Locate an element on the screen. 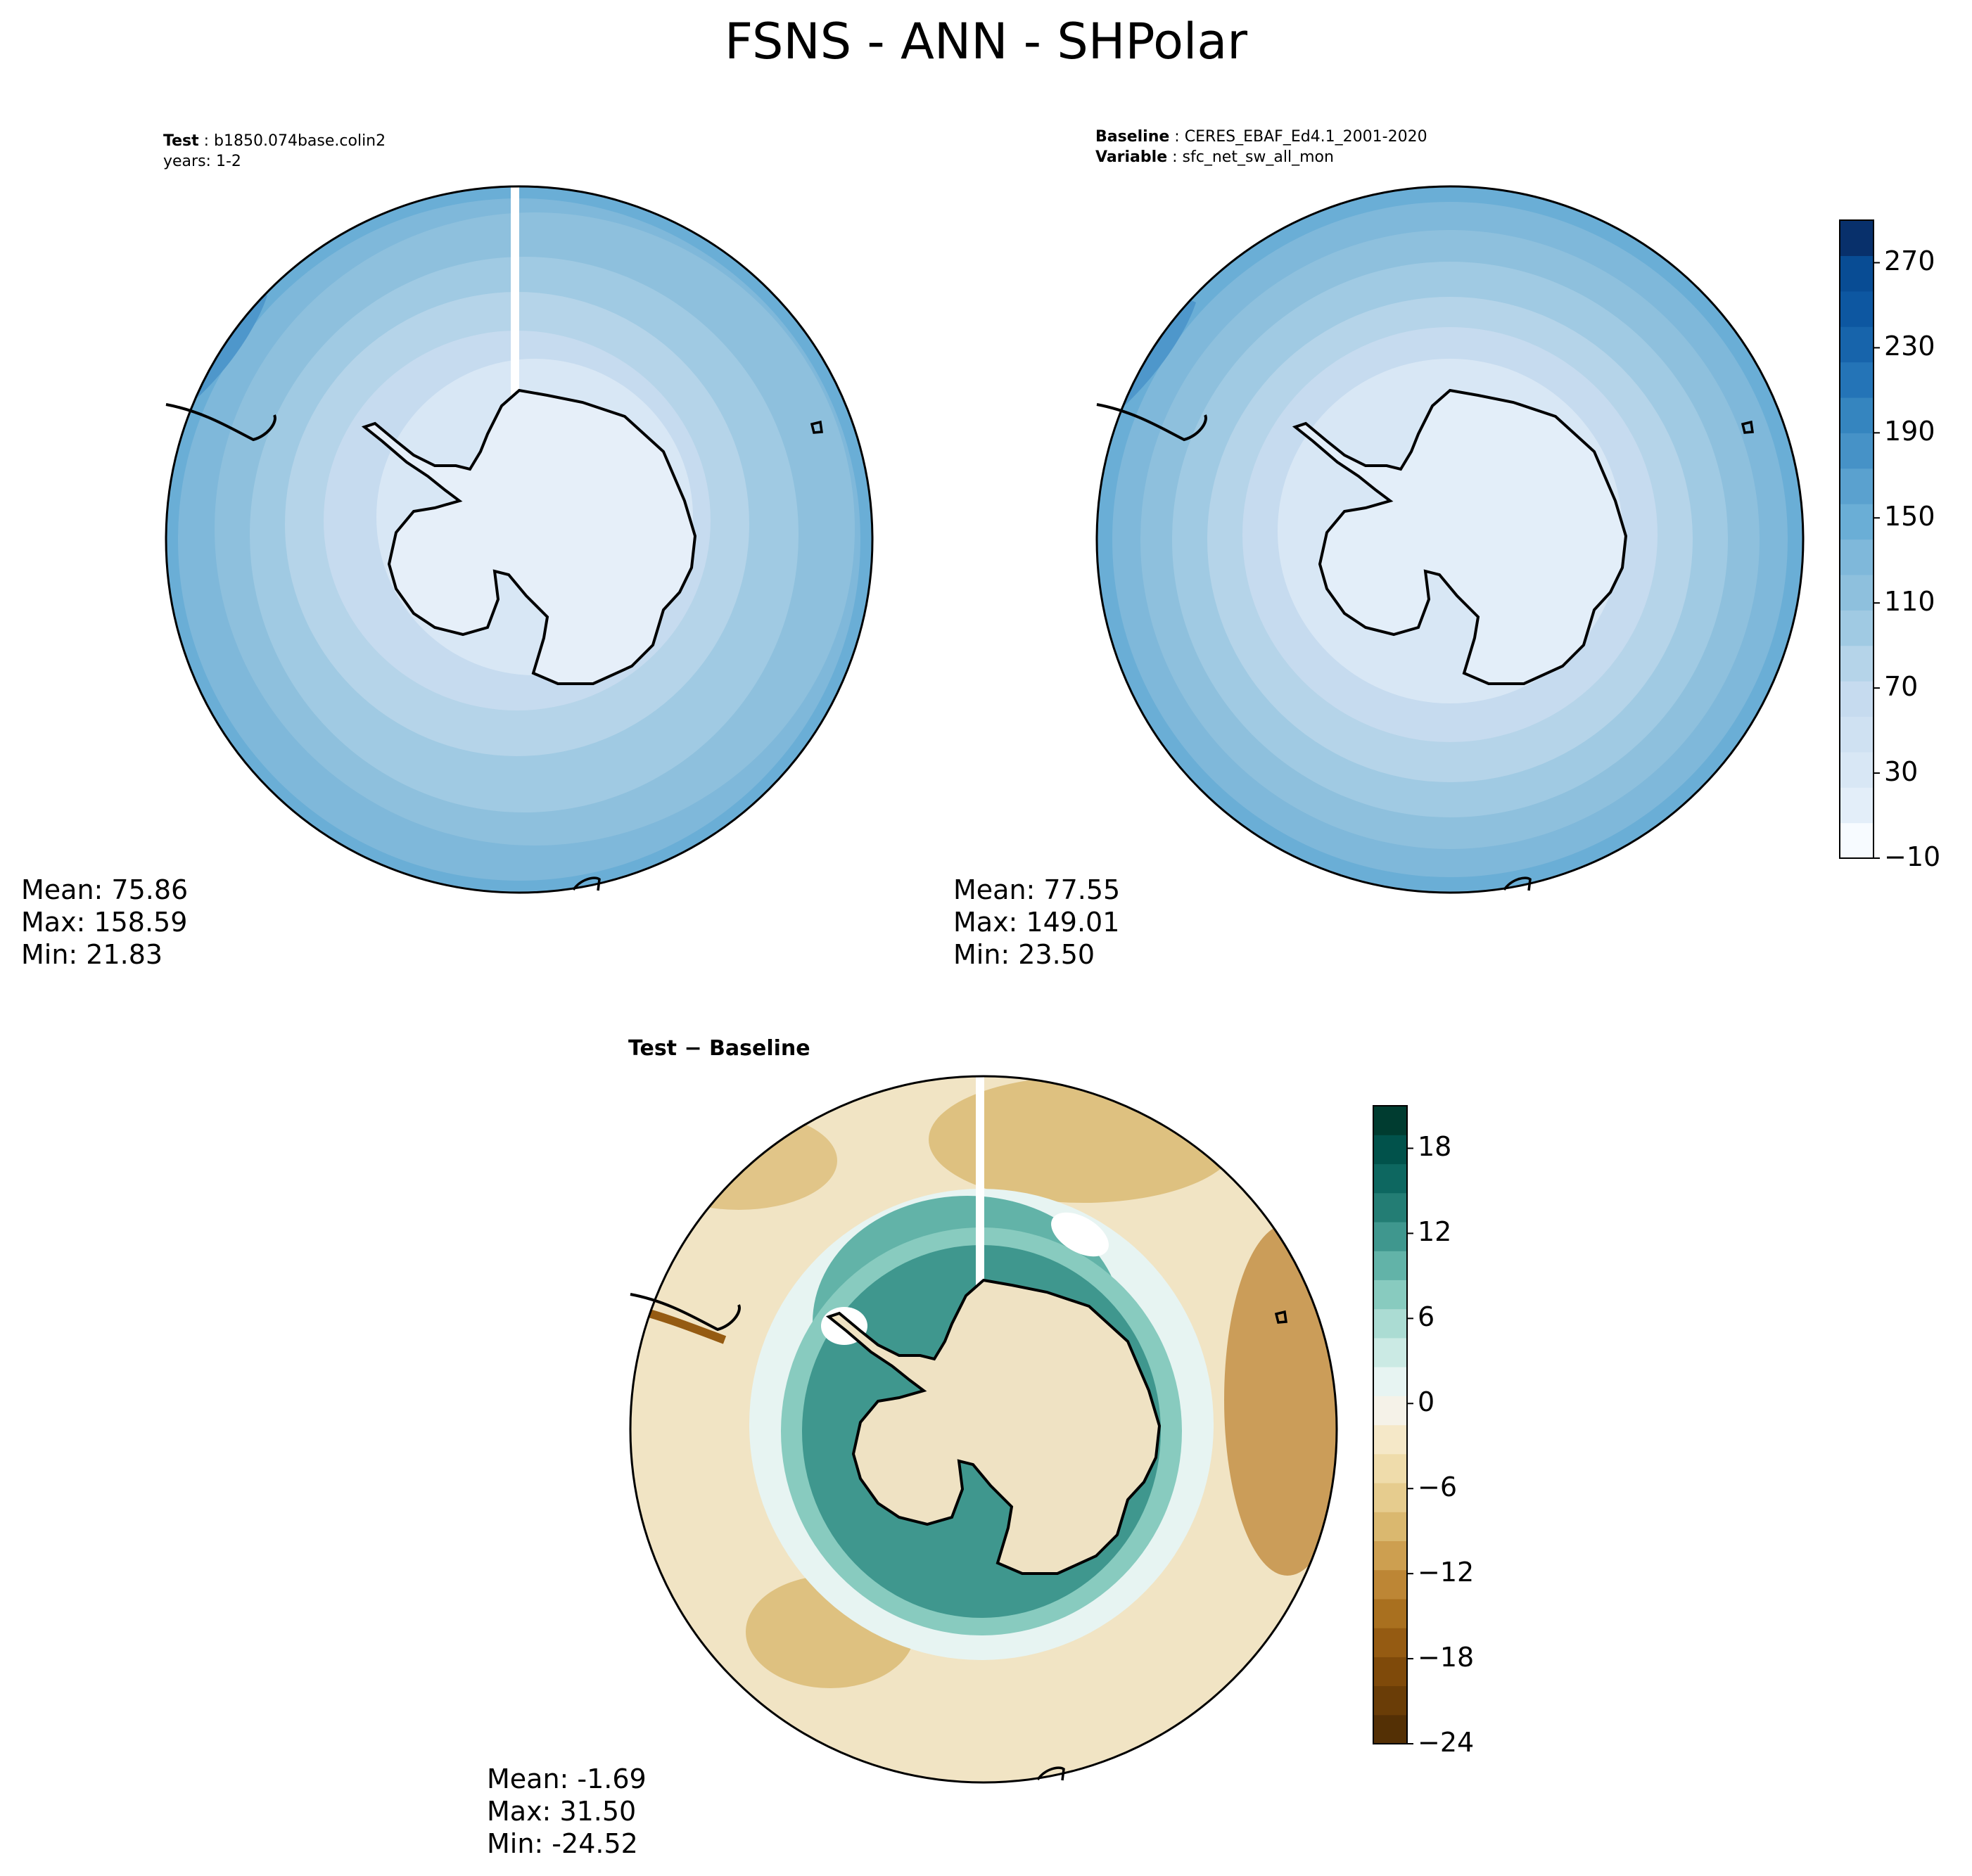  diff-island-right is located at coordinates (1281, 1317).